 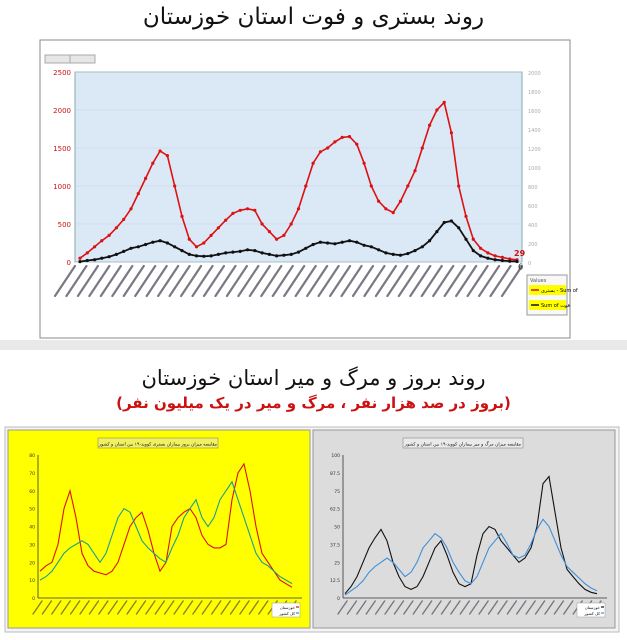 What do you see at coordinates (534, 131) in the screenshot?
I see `chart1-right-tick: 1400` at bounding box center [534, 131].